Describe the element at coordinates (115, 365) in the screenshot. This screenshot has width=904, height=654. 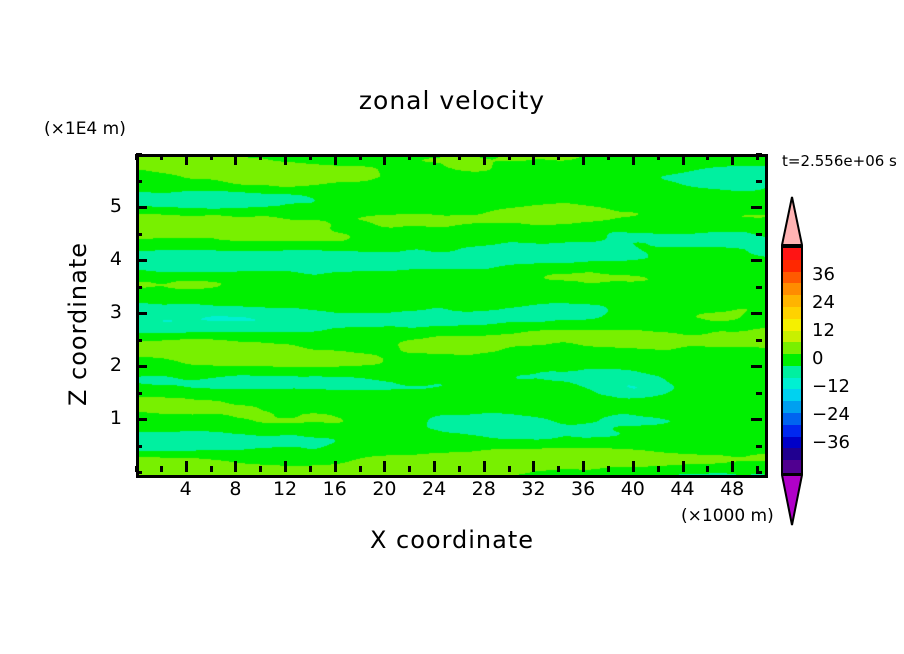
I see `y-tick-label: 2` at that location.